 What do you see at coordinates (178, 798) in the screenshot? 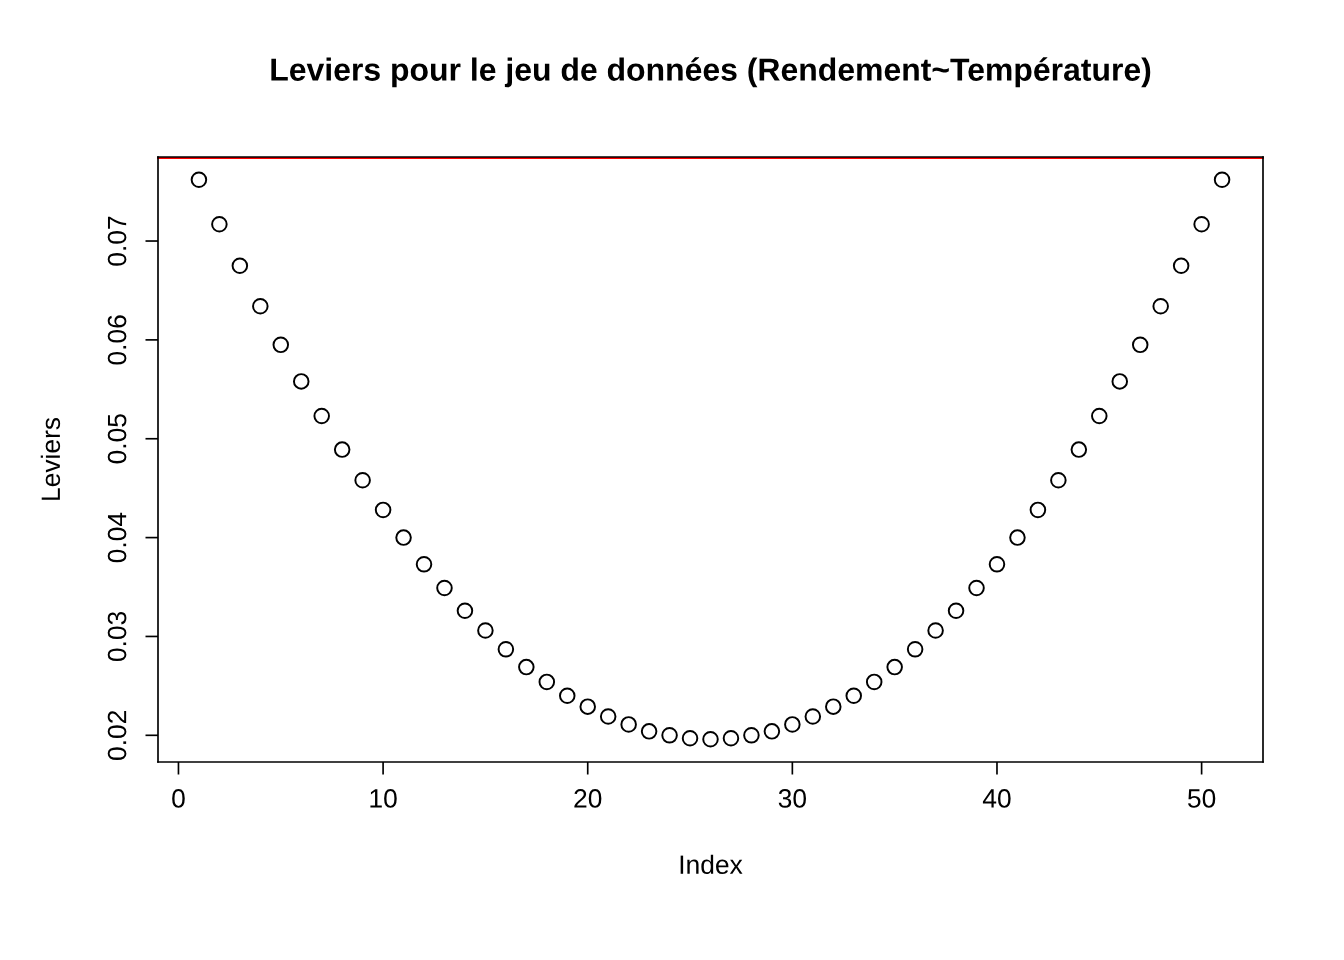
I see `x-tick-label: 0` at bounding box center [178, 798].